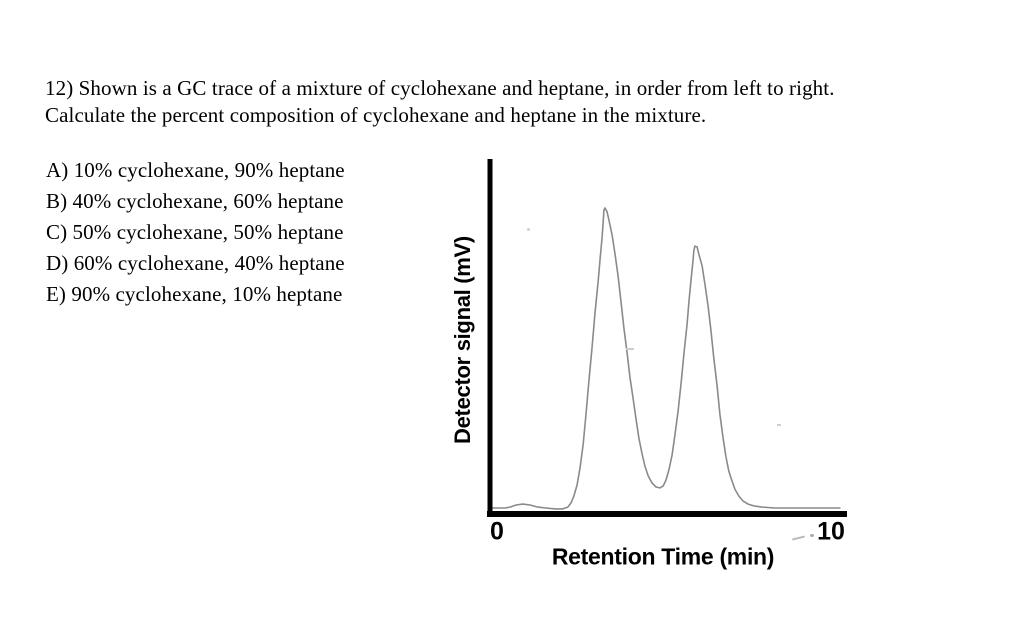 Image resolution: width=1024 pixels, height=617 pixels. I want to click on y-axis-label: Detector signal (mV), so click(462, 340).